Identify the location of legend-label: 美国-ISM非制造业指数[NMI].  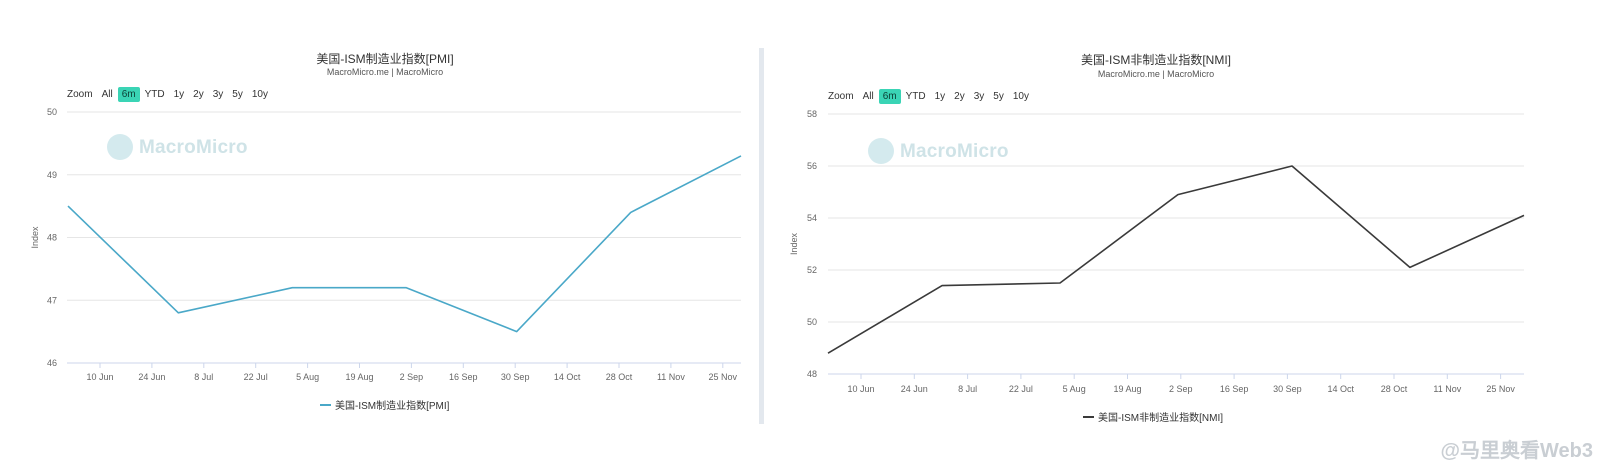
(1160, 418).